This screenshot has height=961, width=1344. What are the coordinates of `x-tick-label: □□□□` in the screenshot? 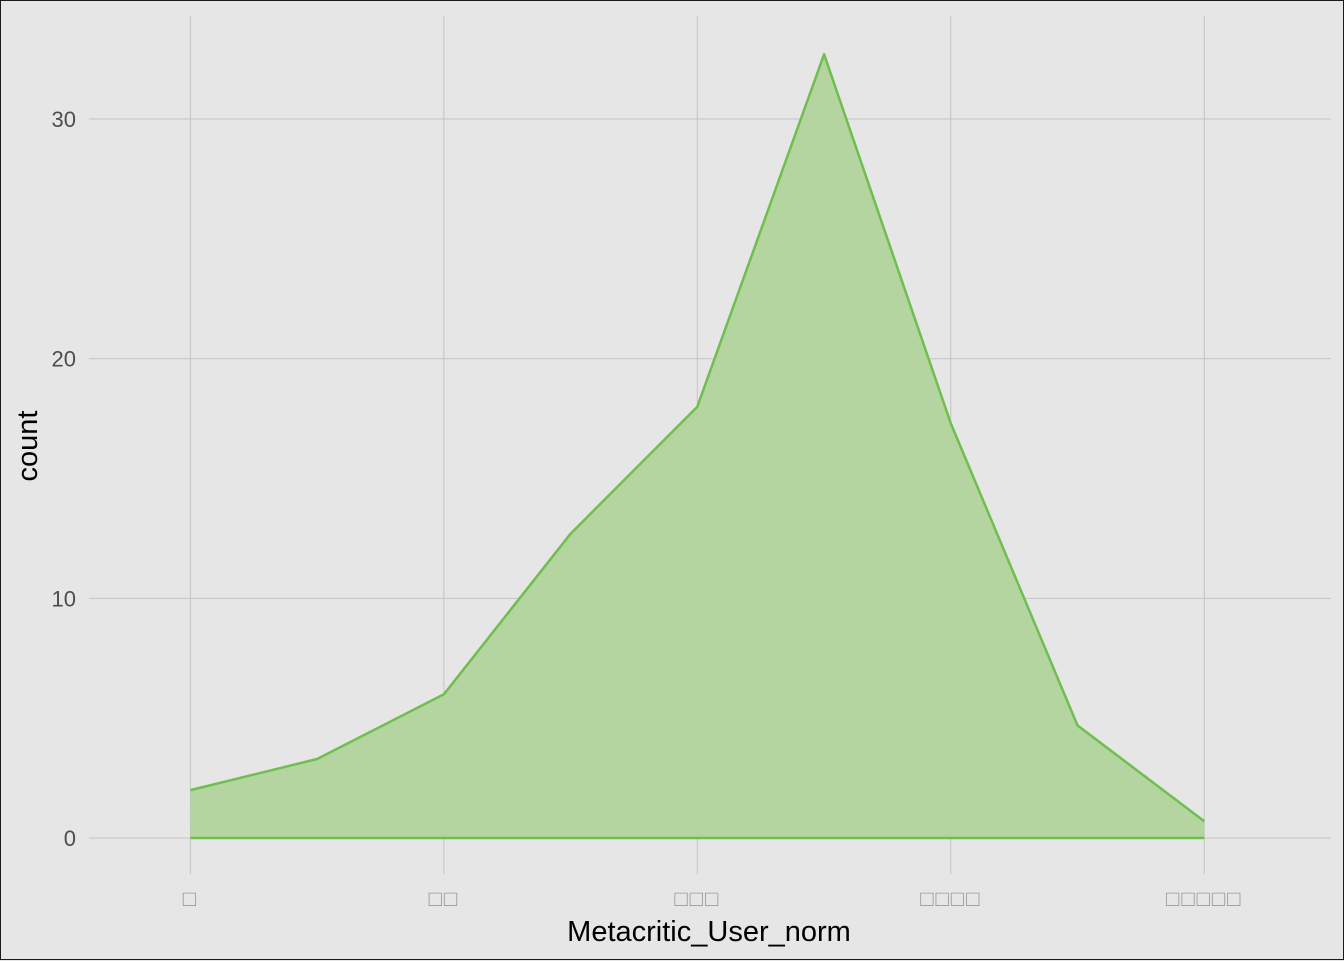 It's located at (950, 898).